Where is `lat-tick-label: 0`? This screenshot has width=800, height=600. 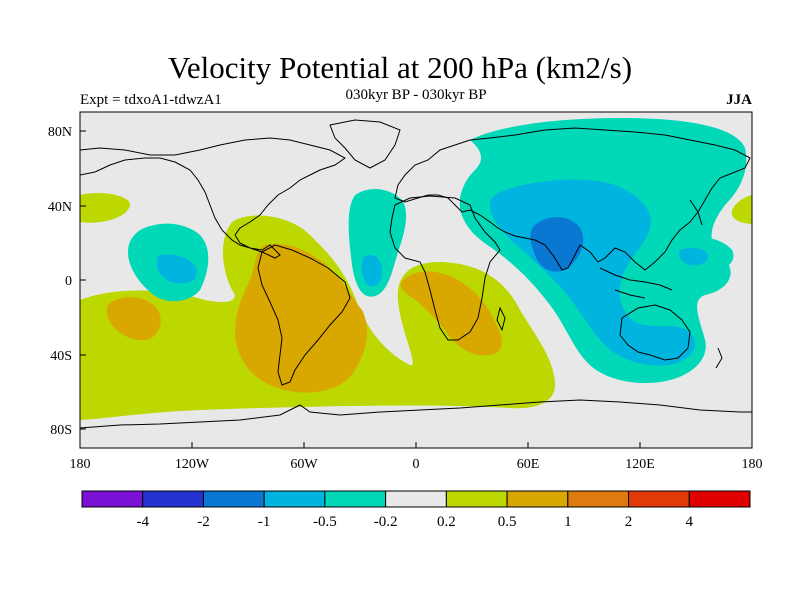 lat-tick-label: 0 is located at coordinates (68, 281).